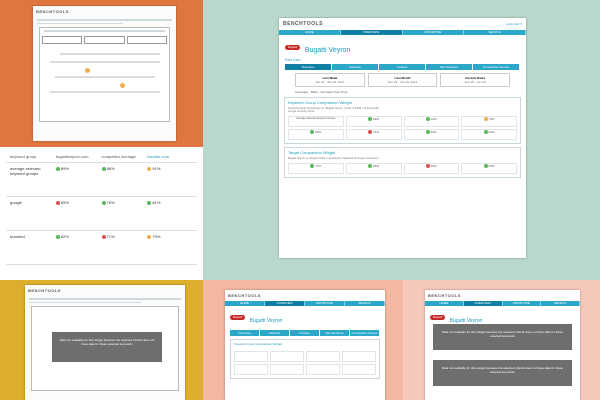 The height and width of the screenshot is (400, 600). Describe the element at coordinates (124, 202) in the screenshot. I see `row-competitor-value: 76%` at that location.